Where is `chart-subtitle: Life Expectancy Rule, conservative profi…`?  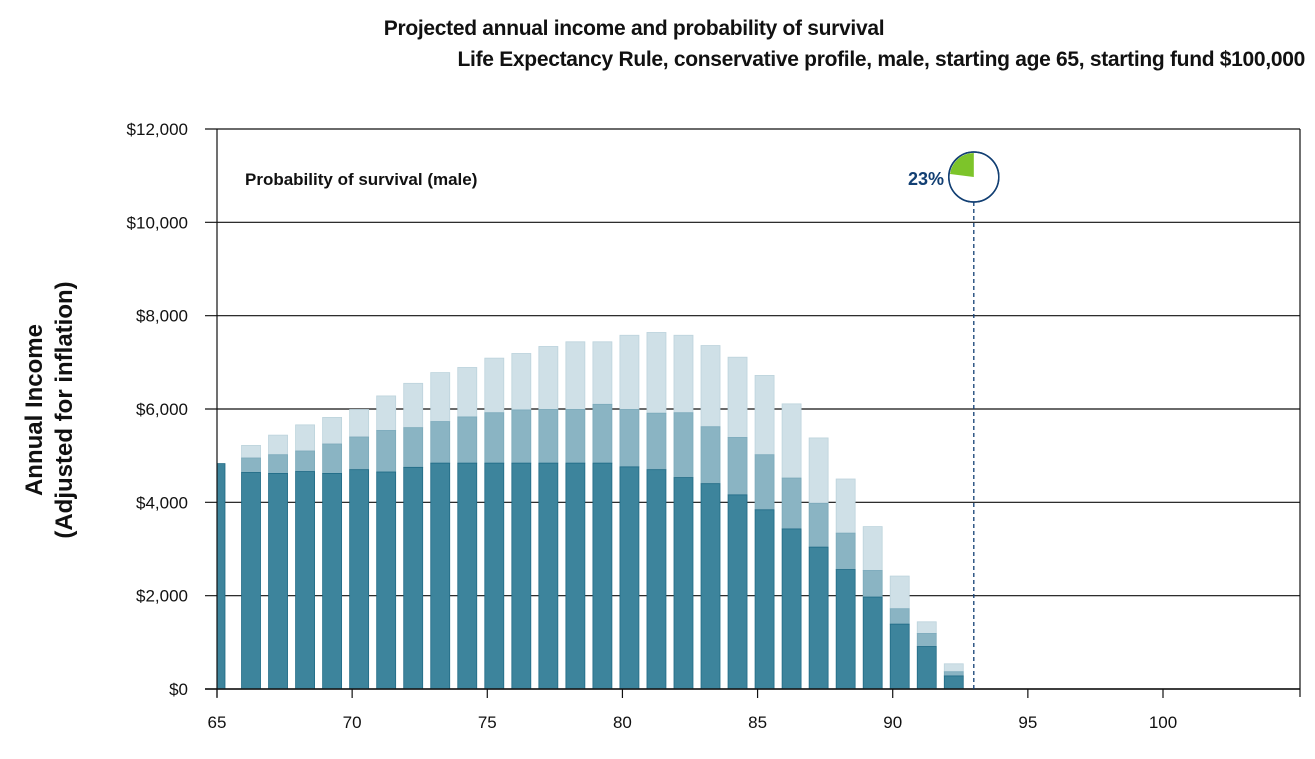
chart-subtitle: Life Expectancy Rule, conservative profi… is located at coordinates (881, 59).